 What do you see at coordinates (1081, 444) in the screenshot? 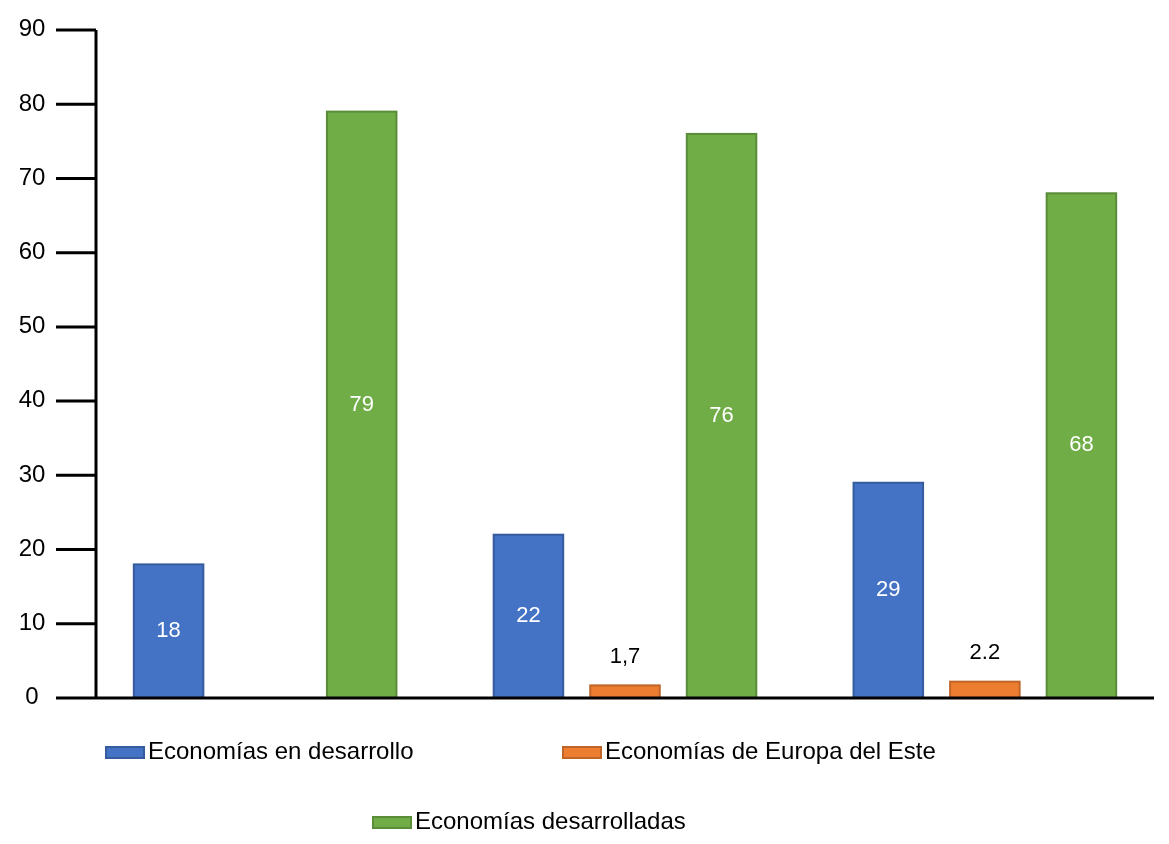
I see `data-label: 68` at bounding box center [1081, 444].